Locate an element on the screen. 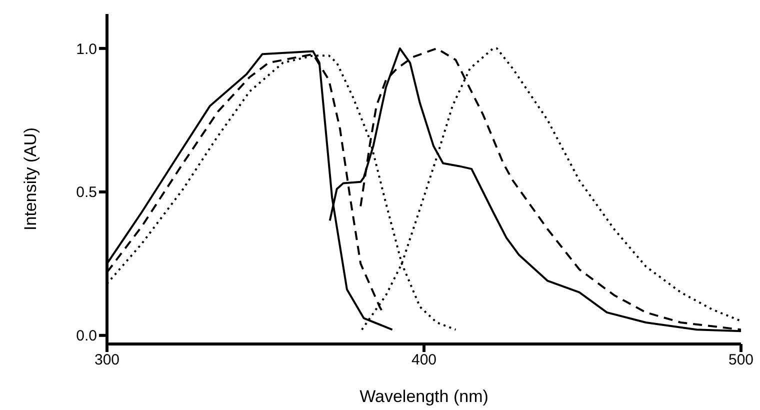 This screenshot has width=760, height=410. y-tick-label: 0.5 is located at coordinates (86, 193).